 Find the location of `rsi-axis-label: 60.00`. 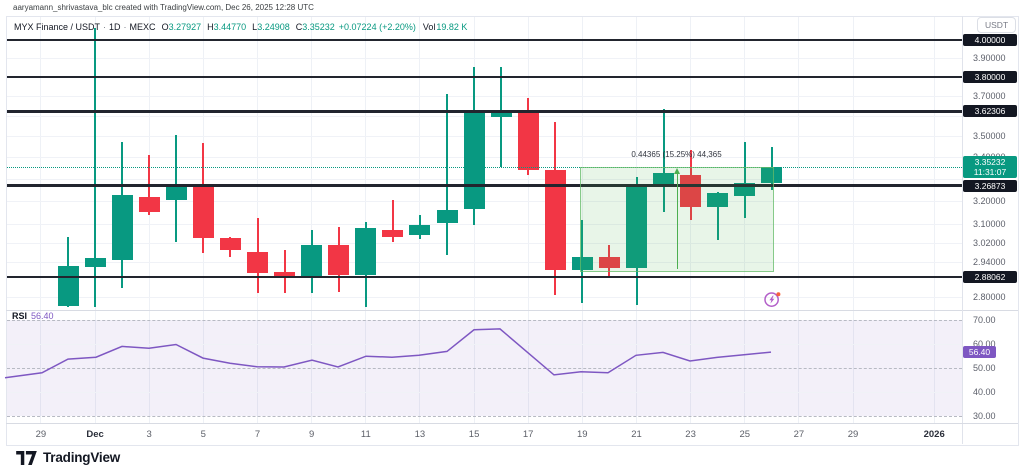

rsi-axis-label: 60.00 is located at coordinates (984, 343).